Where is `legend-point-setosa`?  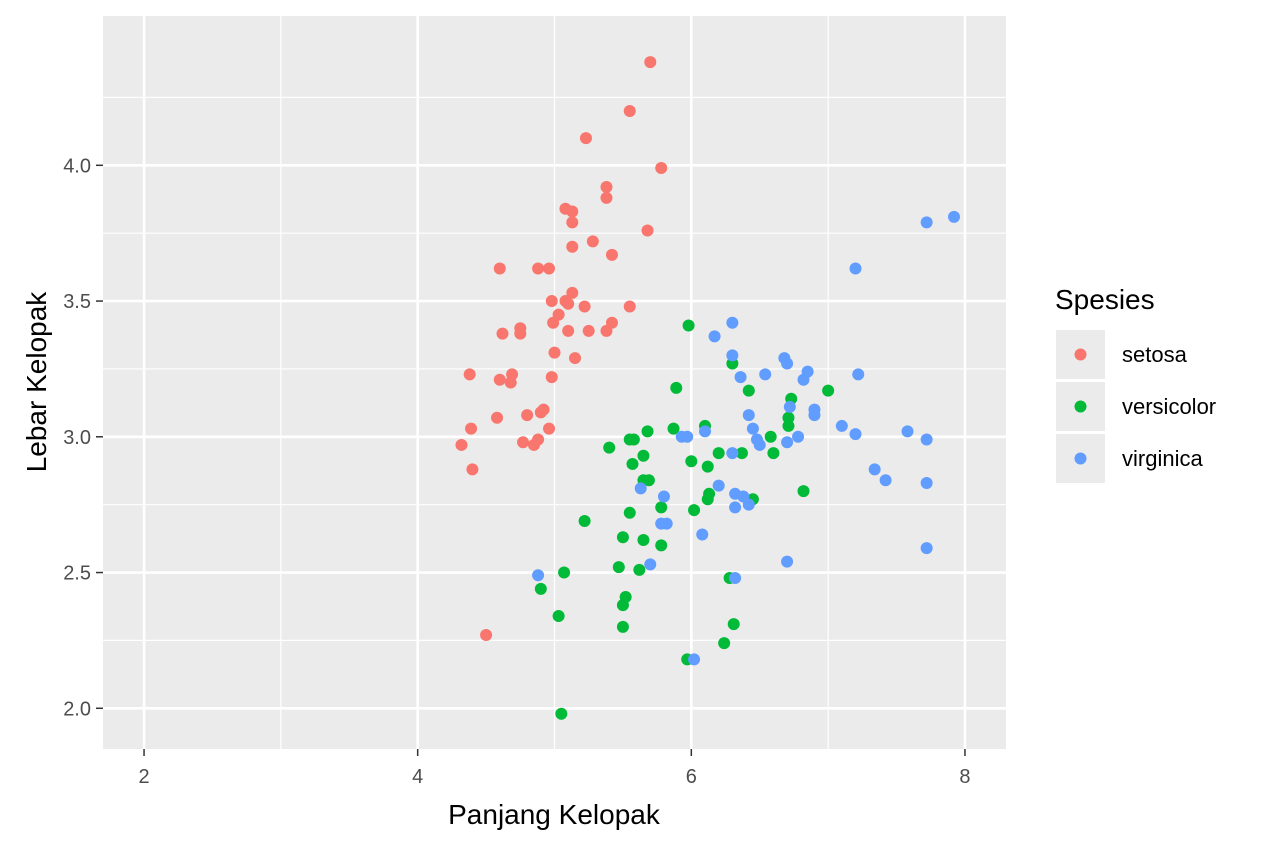
legend-point-setosa is located at coordinates (1080, 354).